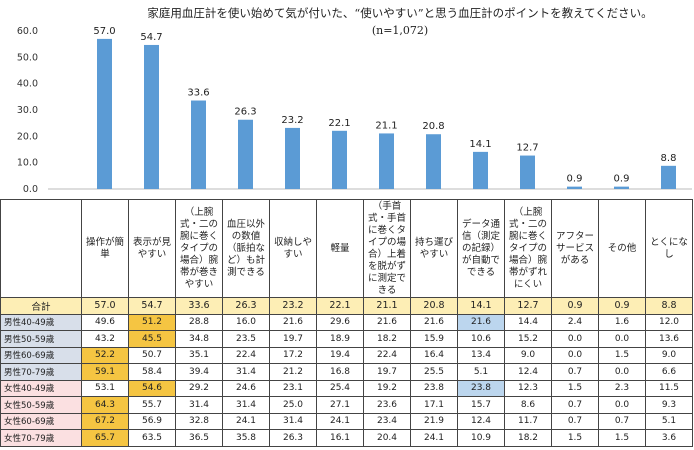 This screenshot has height=450, width=694. What do you see at coordinates (434, 322) in the screenshot?
I see `table-cell: 21.6` at bounding box center [434, 322].